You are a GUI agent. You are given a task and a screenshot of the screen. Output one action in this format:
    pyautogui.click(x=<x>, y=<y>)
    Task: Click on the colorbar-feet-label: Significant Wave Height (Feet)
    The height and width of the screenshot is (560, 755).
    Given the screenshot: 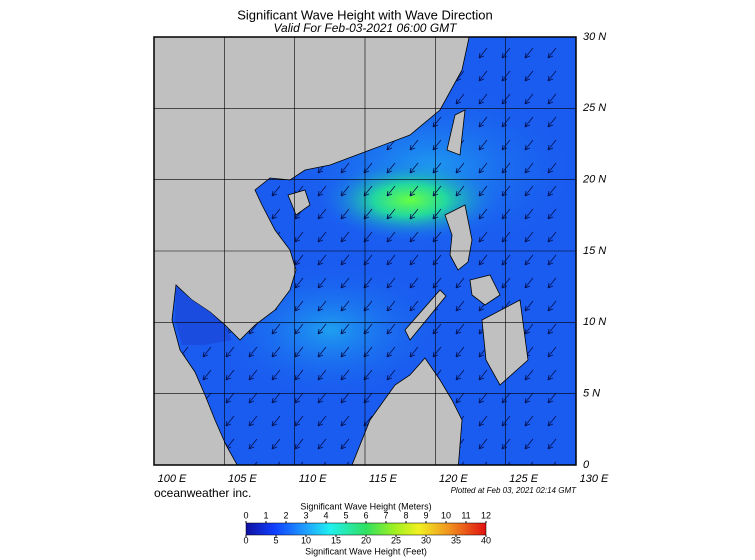 What is the action you would take?
    pyautogui.click(x=366, y=551)
    